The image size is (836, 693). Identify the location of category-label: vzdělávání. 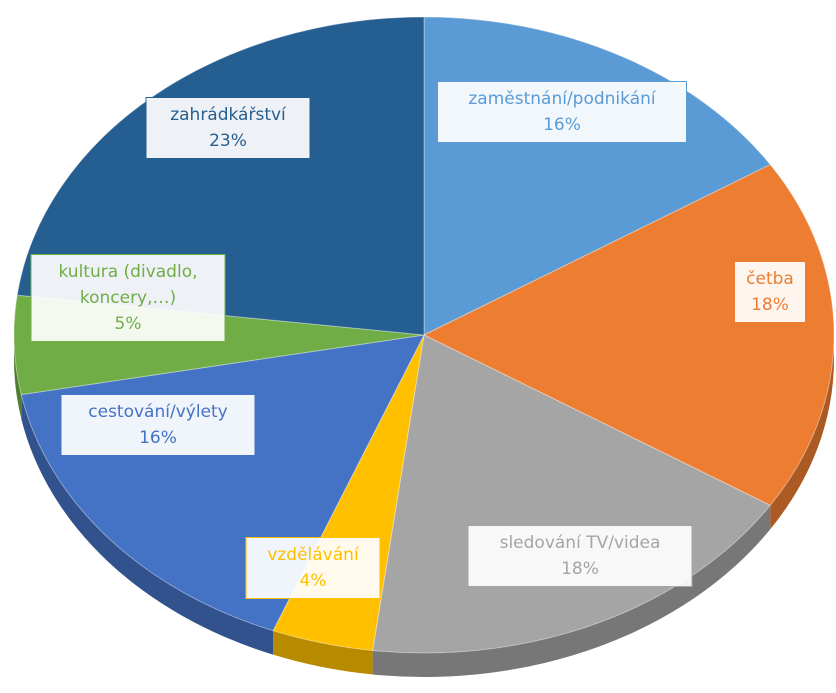
(313, 555).